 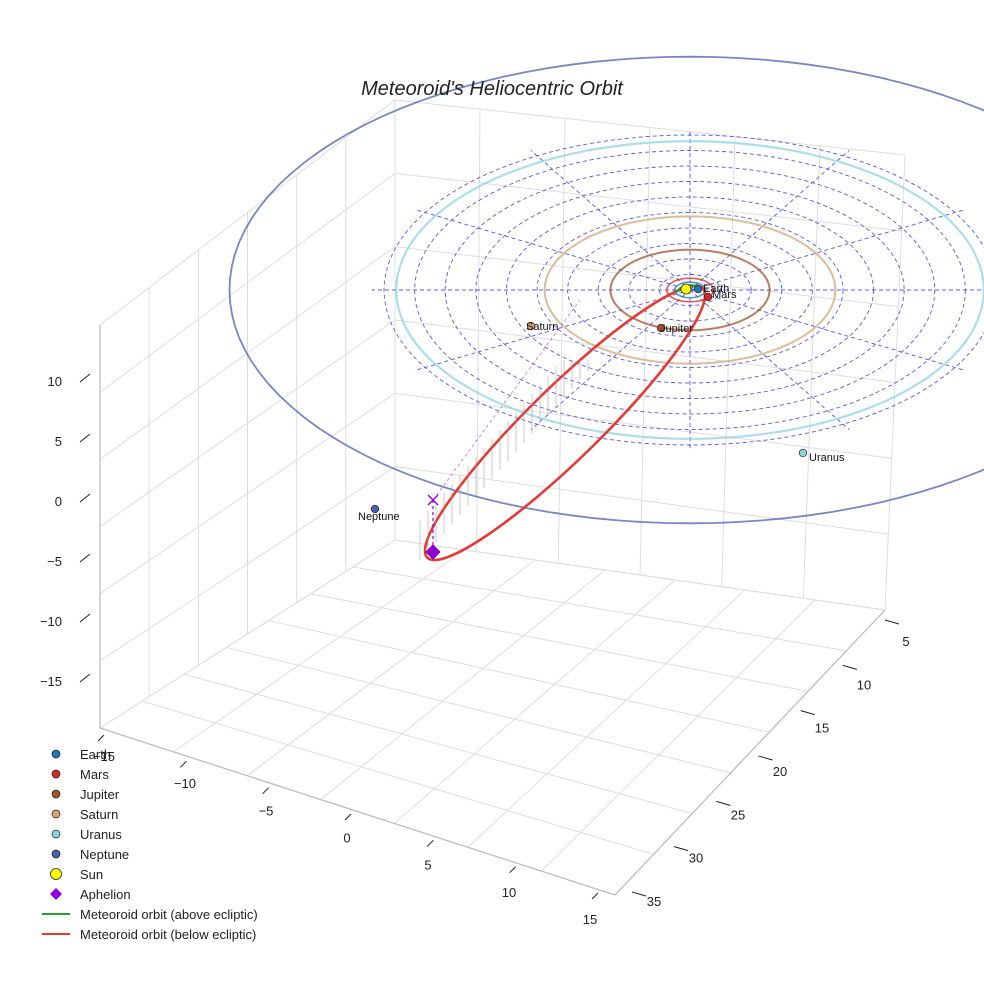 I want to click on legend-item: Meteoroid orbit (above ecliptic), so click(x=170, y=914).